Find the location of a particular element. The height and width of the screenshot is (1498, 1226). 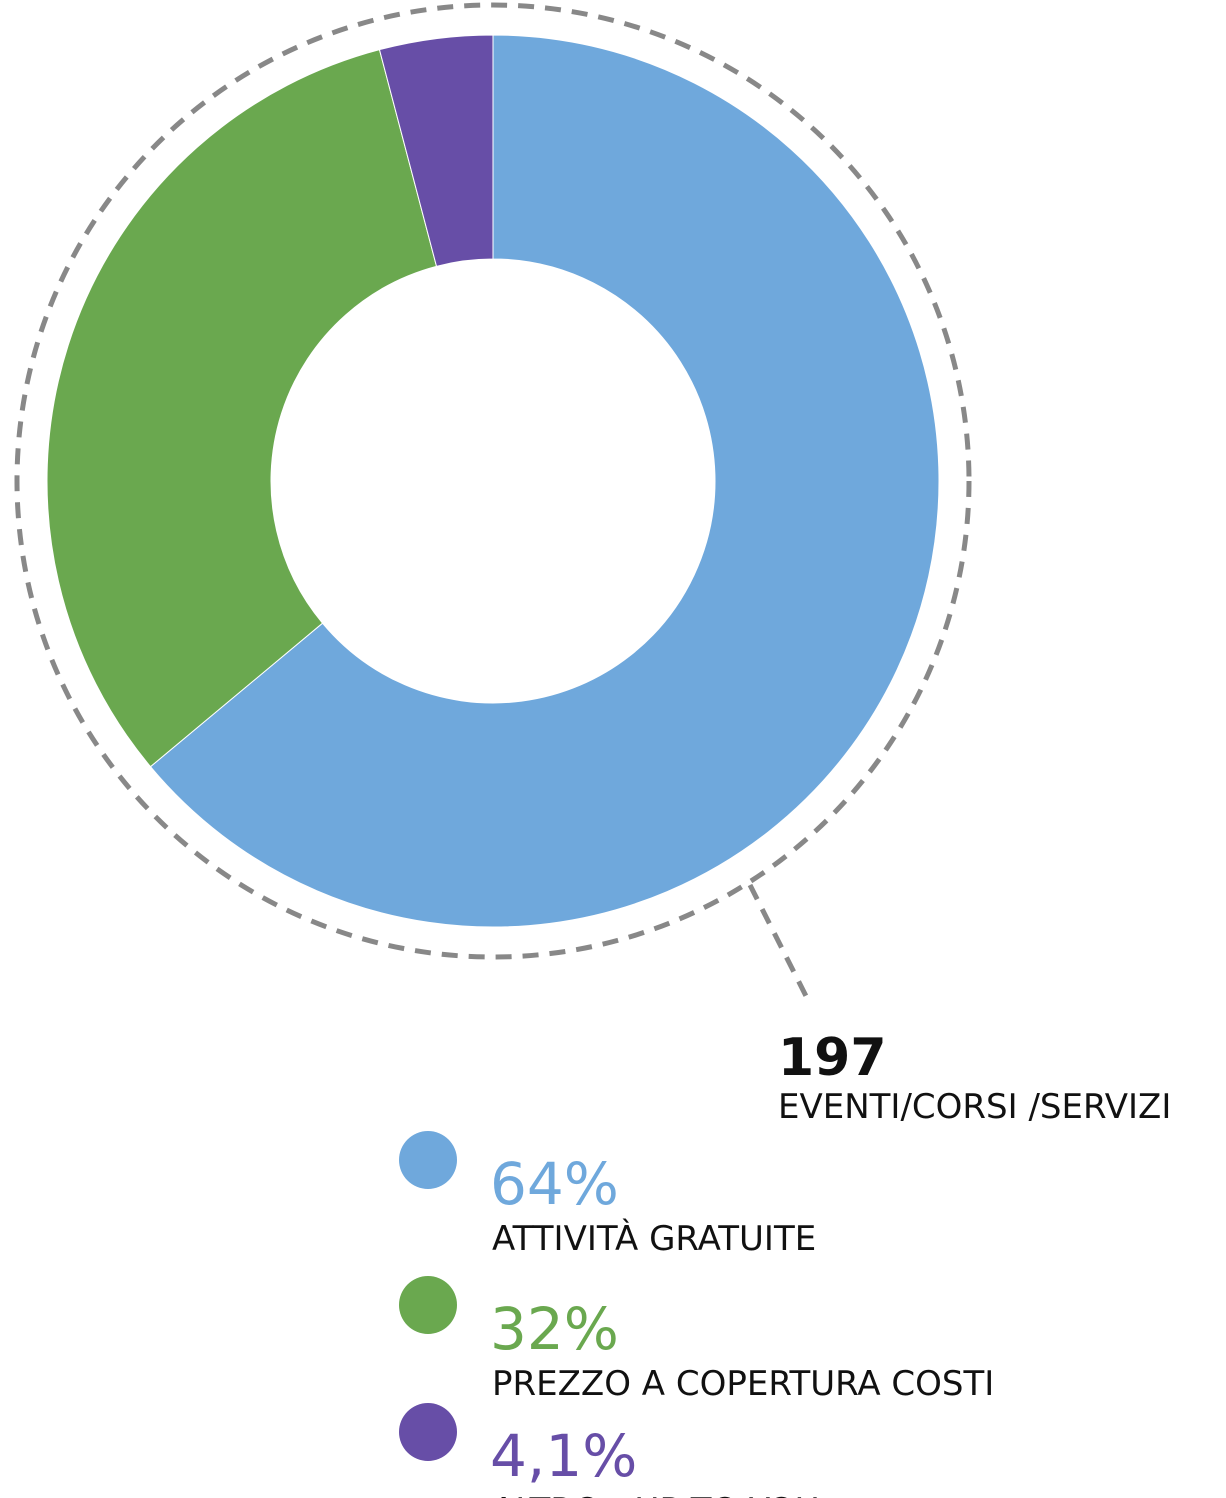

total-value: 197 is located at coordinates (832, 1058).